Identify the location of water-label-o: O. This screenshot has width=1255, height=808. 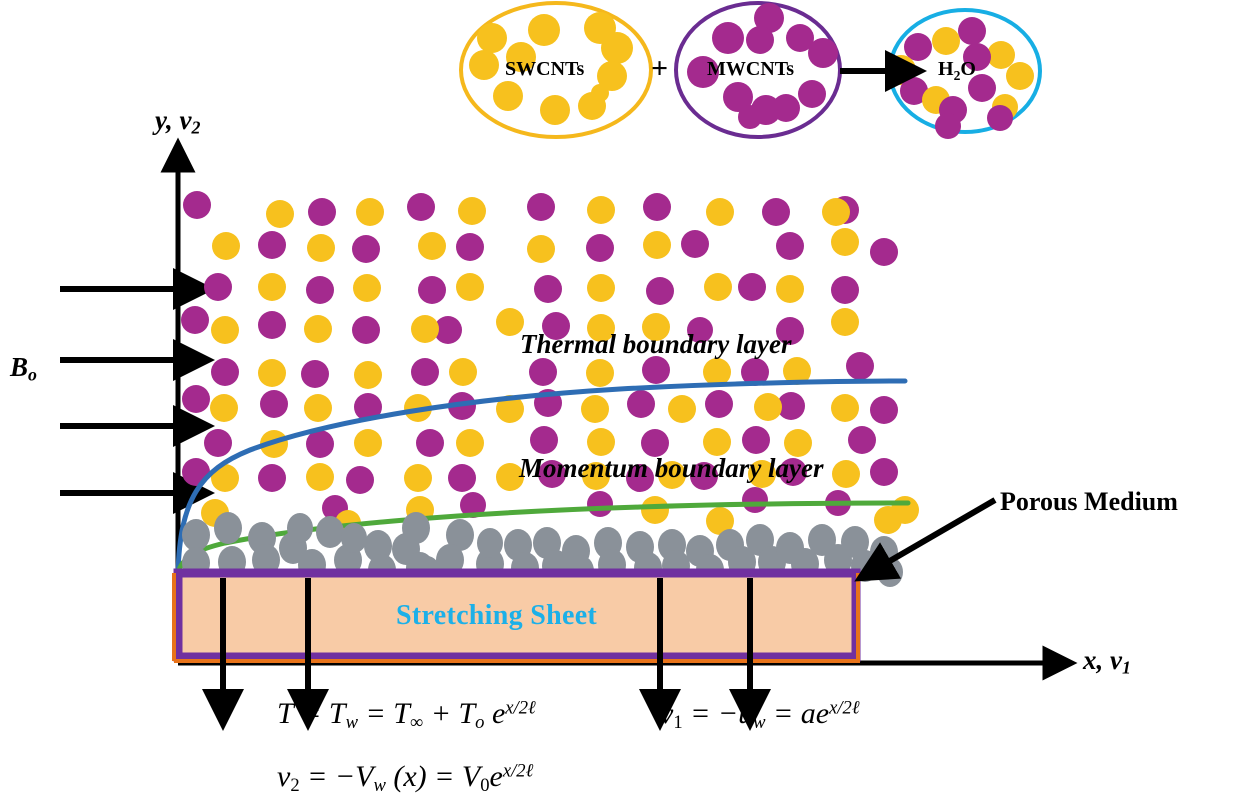
(968, 69).